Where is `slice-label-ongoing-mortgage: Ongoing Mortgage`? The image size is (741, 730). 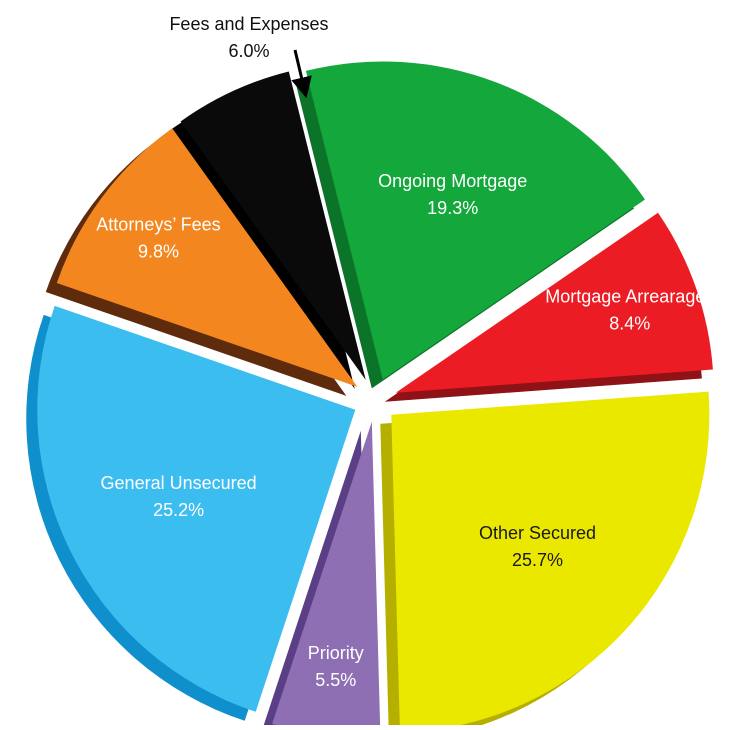 slice-label-ongoing-mortgage: Ongoing Mortgage is located at coordinates (452, 181).